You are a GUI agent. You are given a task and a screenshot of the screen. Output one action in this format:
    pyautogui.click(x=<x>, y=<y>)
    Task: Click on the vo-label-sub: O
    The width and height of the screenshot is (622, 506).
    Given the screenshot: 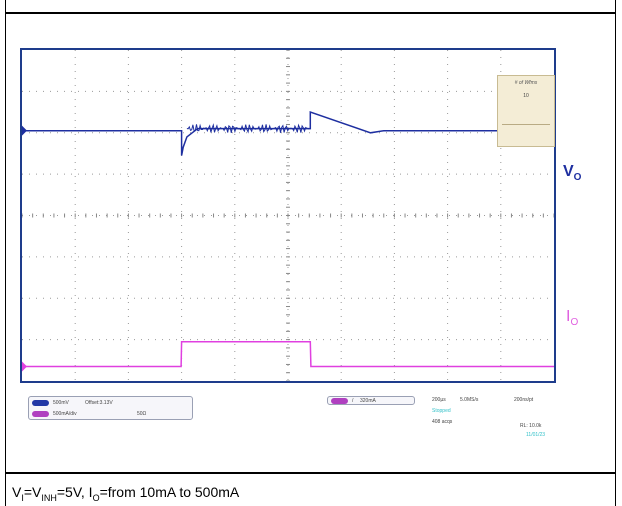 What is the action you would take?
    pyautogui.click(x=577, y=178)
    